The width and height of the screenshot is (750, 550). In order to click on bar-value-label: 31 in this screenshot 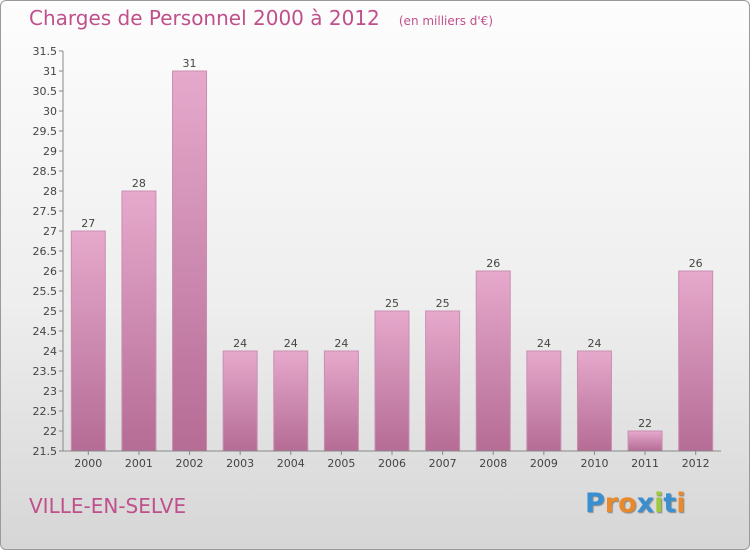, I will do `click(190, 63)`.